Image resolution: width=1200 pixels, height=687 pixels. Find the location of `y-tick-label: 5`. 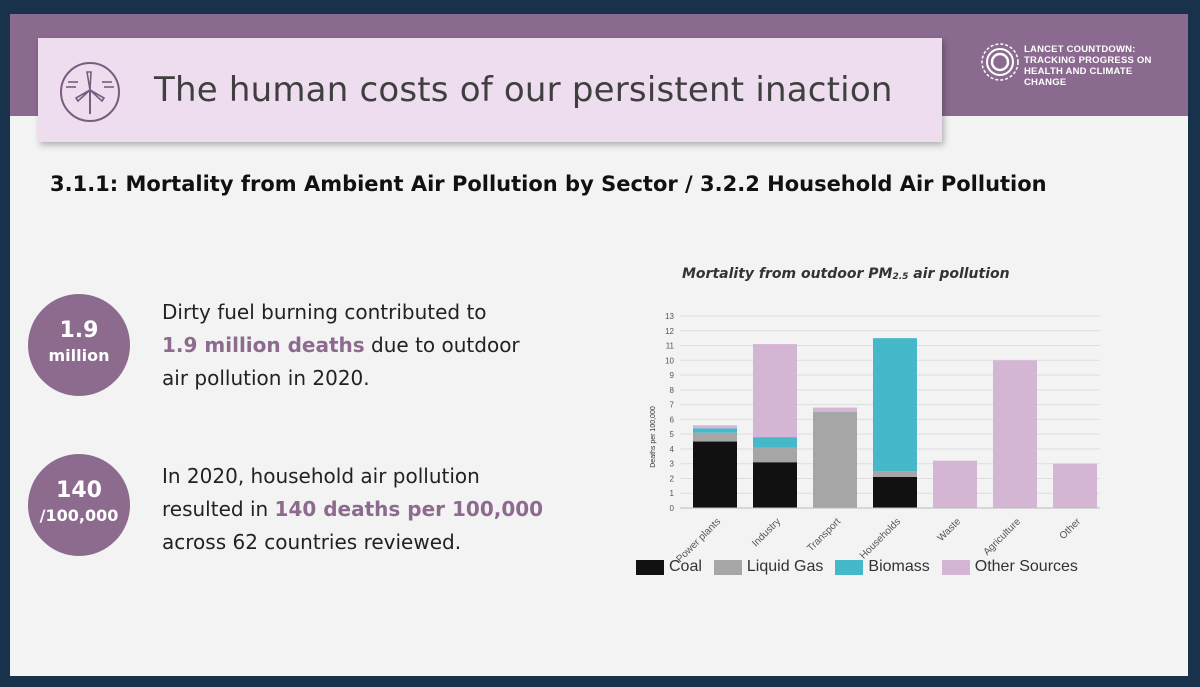

y-tick-label: 5 is located at coordinates (672, 434).